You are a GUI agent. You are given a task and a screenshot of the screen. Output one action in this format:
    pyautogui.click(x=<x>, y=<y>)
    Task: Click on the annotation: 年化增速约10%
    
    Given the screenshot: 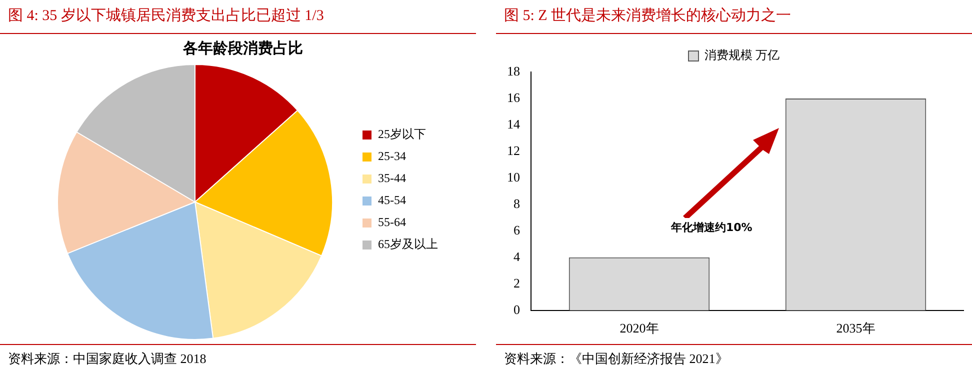 What is the action you would take?
    pyautogui.click(x=711, y=227)
    